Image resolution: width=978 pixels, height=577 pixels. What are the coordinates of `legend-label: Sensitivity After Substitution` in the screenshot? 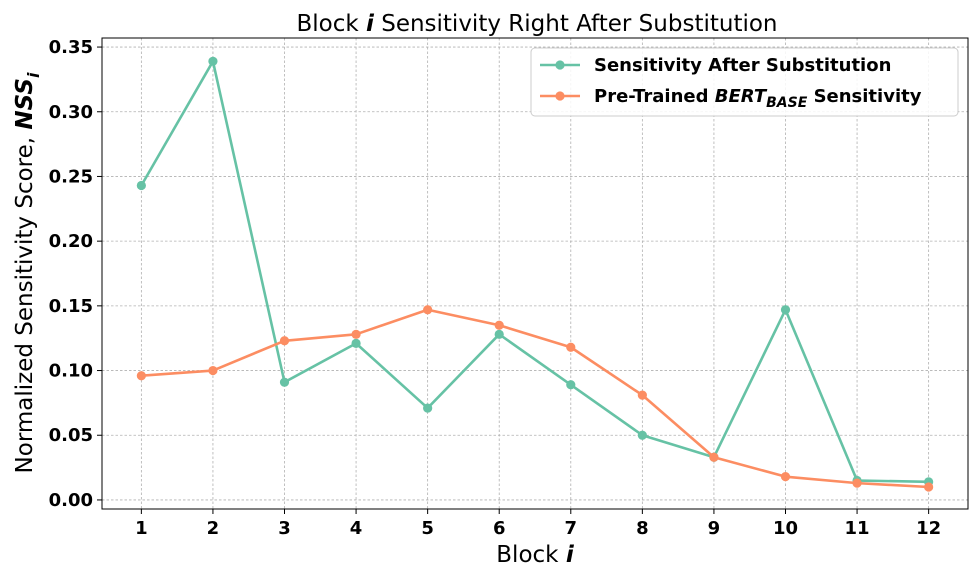 It's located at (742, 65).